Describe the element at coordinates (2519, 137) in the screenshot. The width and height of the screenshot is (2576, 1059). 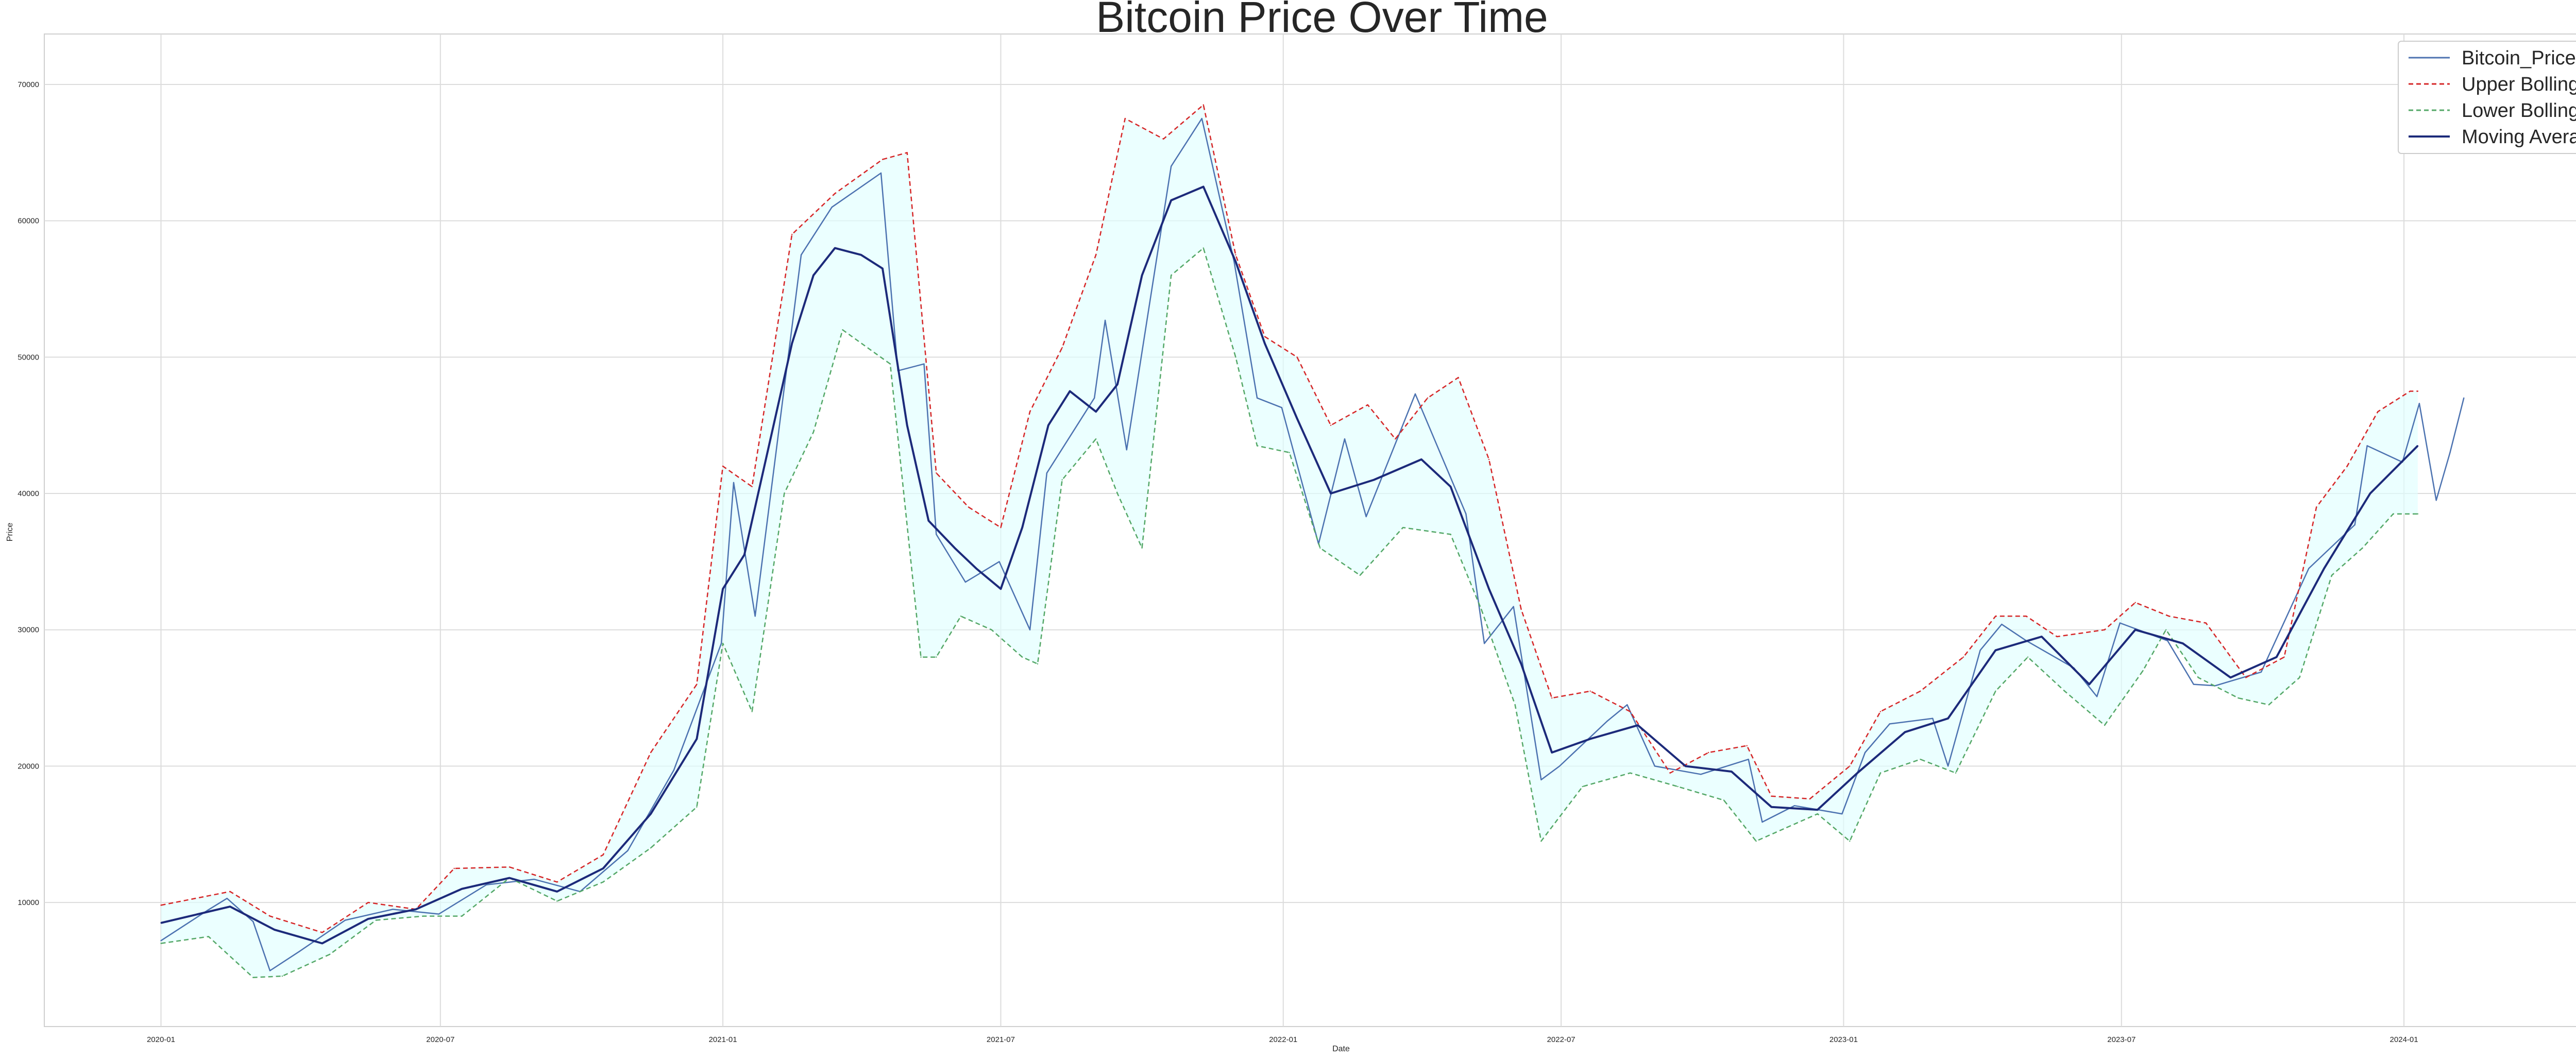
I see `legend-label-moving-average: Moving Average` at that location.